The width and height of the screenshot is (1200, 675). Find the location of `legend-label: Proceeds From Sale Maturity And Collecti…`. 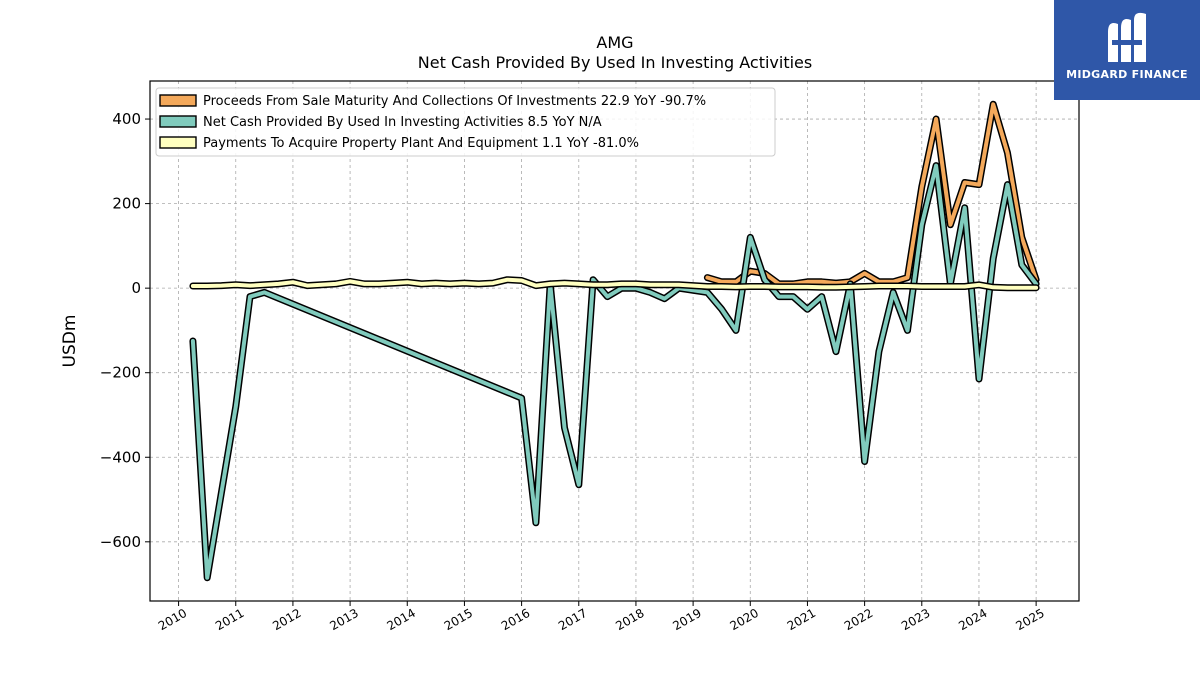

legend-label: Proceeds From Sale Maturity And Collecti… is located at coordinates (454, 101).